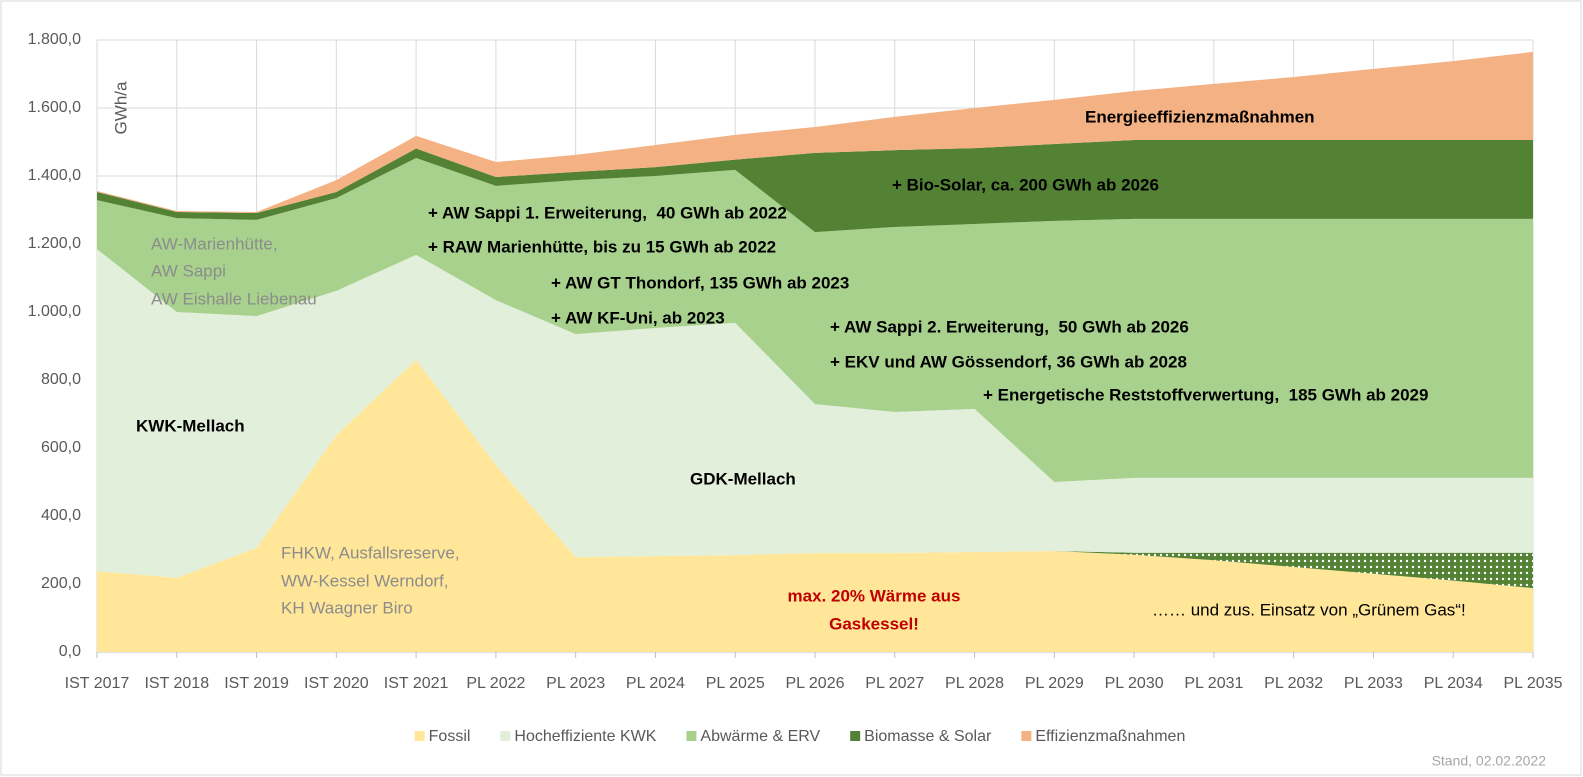 This screenshot has height=777, width=1583. Describe the element at coordinates (700, 282) in the screenshot. I see `annotation: + AW GT Thondorf, 135 GWh ab 2023` at that location.